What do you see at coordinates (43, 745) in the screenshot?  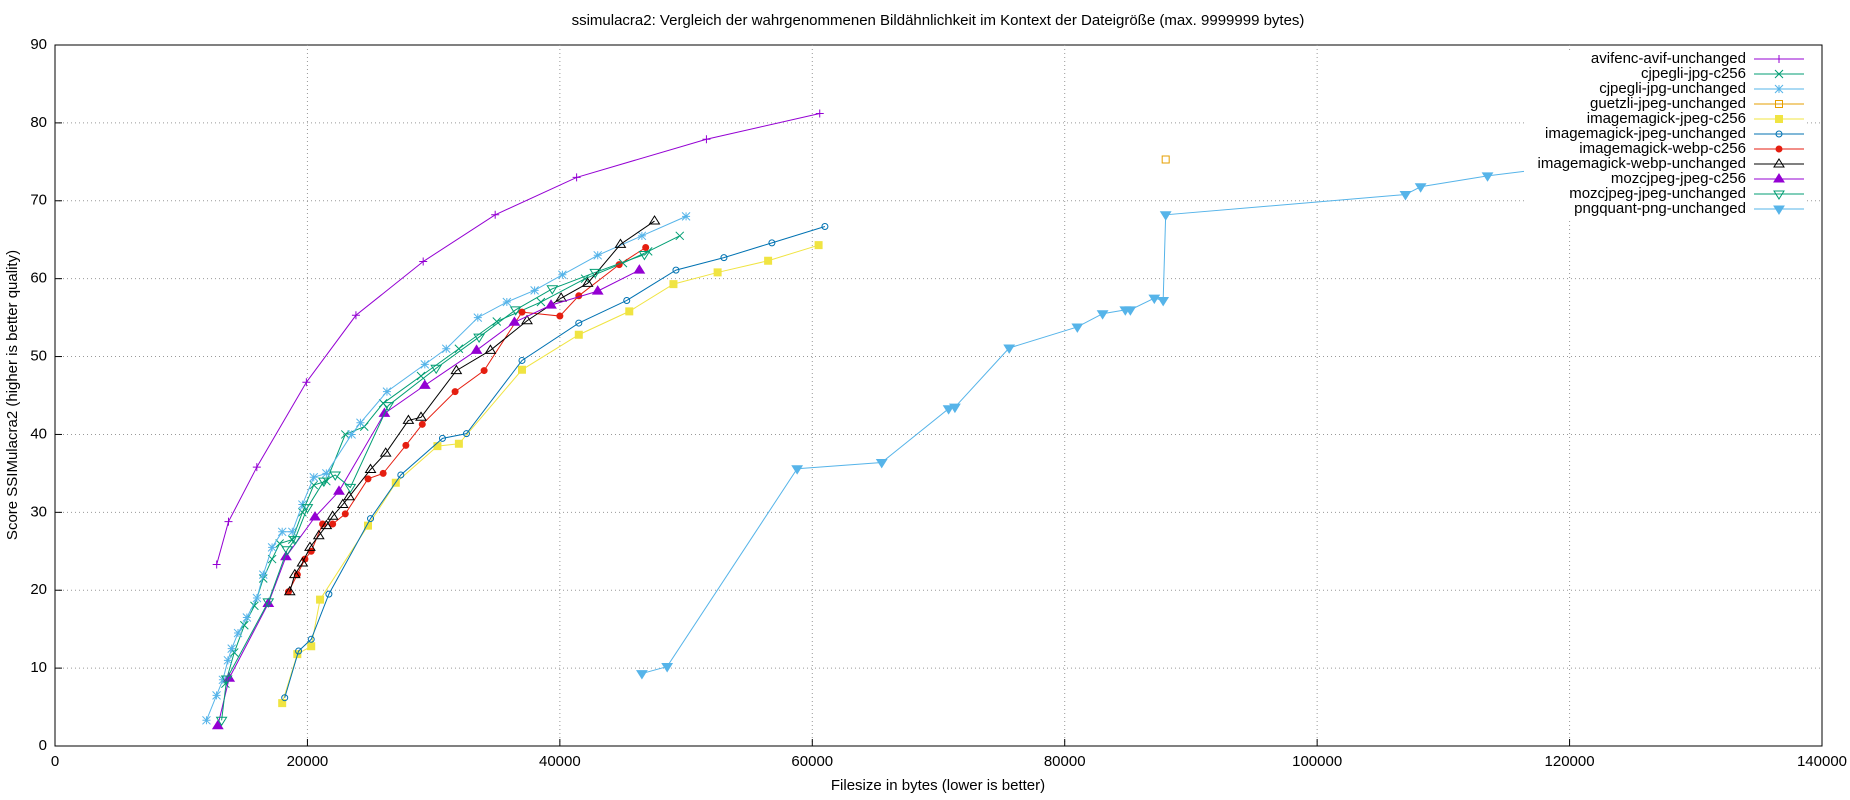 I see `y-tick-label: 0` at bounding box center [43, 745].